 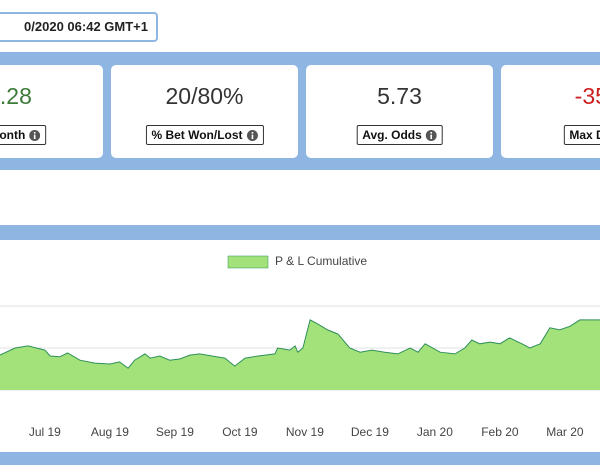 I want to click on stat-value: 5.73, so click(x=399, y=96).